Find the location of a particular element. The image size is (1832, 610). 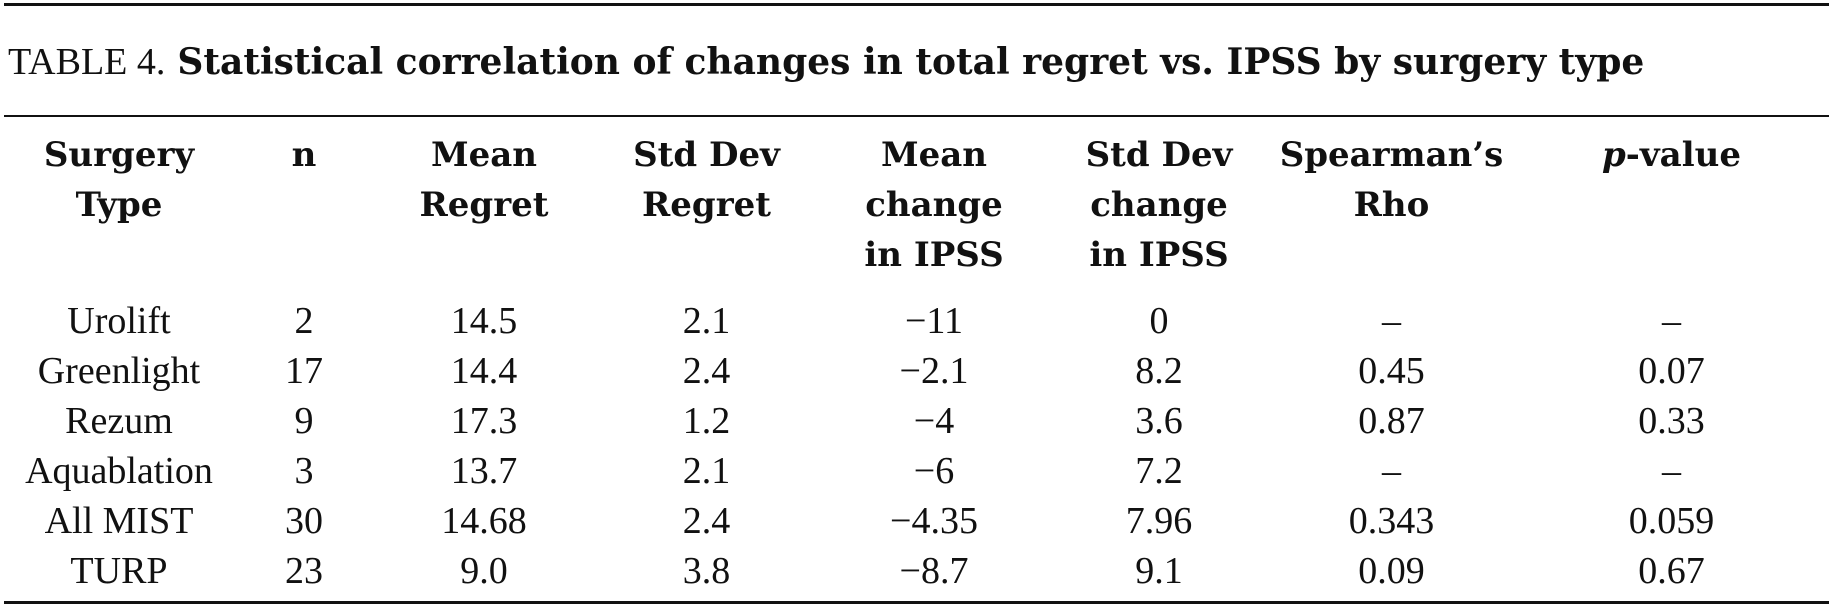

cell-n: 3 is located at coordinates (304, 471).